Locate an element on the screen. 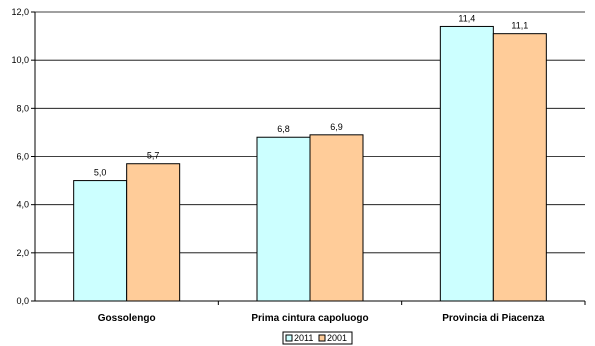  y-tick-label: 12,0 is located at coordinates (20, 12).